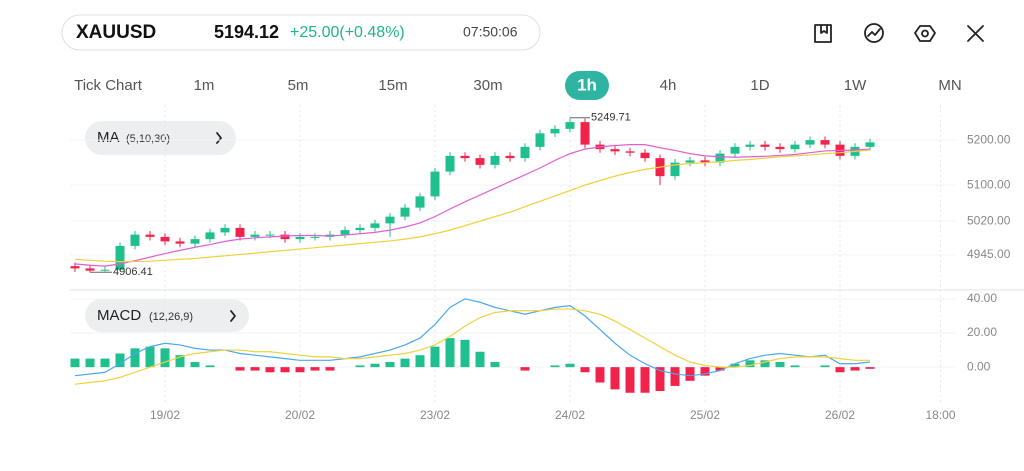 This screenshot has height=471, width=1024. Describe the element at coordinates (989, 139) in the screenshot. I see `y-tick-label: 5200.00` at that location.